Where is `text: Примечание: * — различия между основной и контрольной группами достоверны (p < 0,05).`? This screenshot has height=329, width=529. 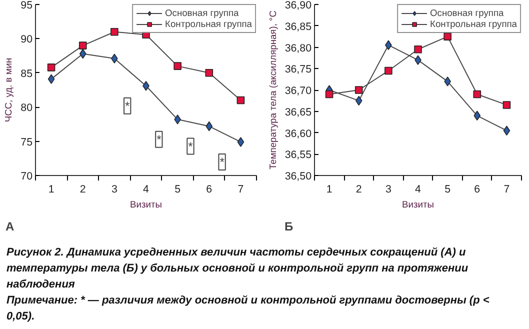 text: Примечание: * — различия между основной и контрольной группами достоверны (p < 0,05). is located at coordinates (248, 308).